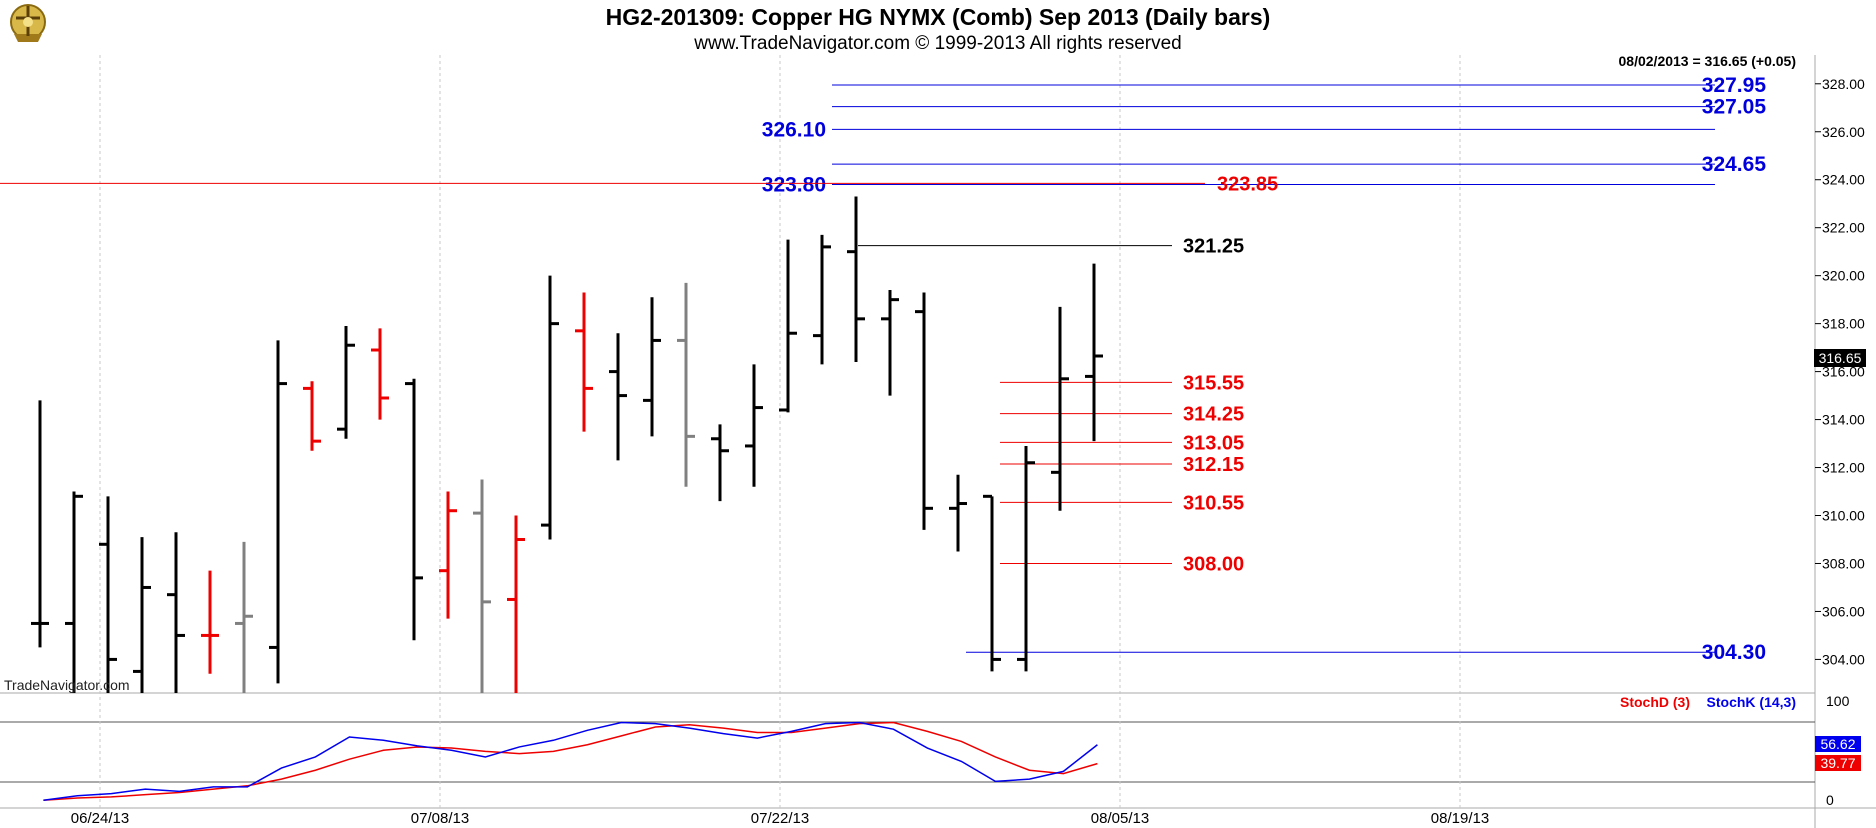 The height and width of the screenshot is (828, 1876). What do you see at coordinates (1213, 415) in the screenshot?
I see `level-label: 314.25` at bounding box center [1213, 415].